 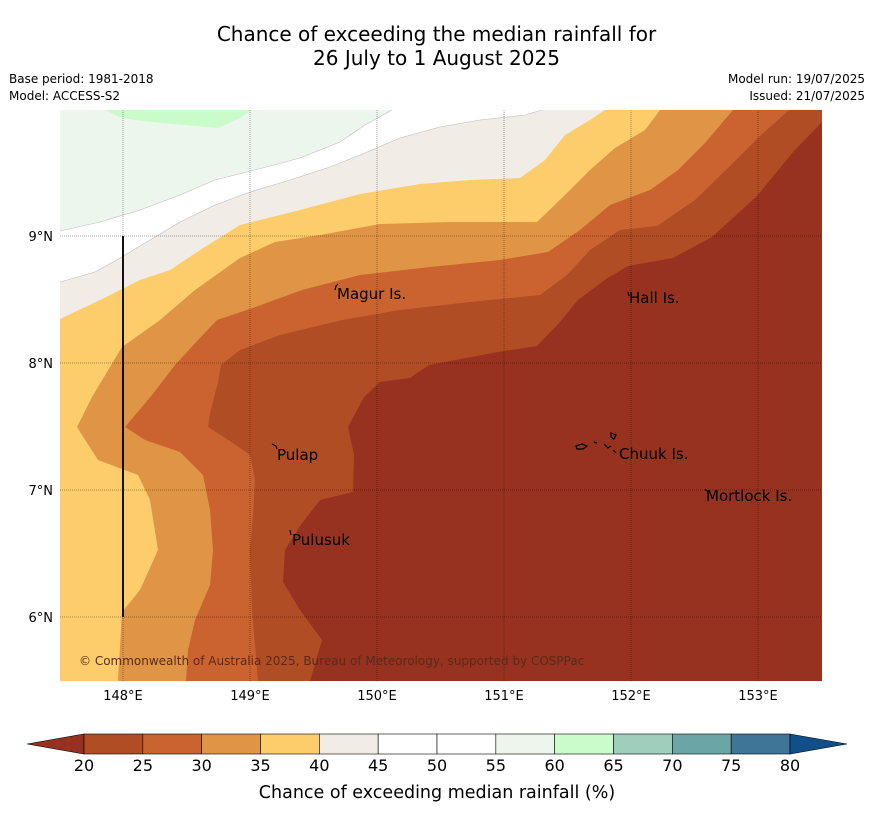 What do you see at coordinates (437, 793) in the screenshot?
I see `colorbar-title: Chance of exceeding median rainfall (%)` at bounding box center [437, 793].